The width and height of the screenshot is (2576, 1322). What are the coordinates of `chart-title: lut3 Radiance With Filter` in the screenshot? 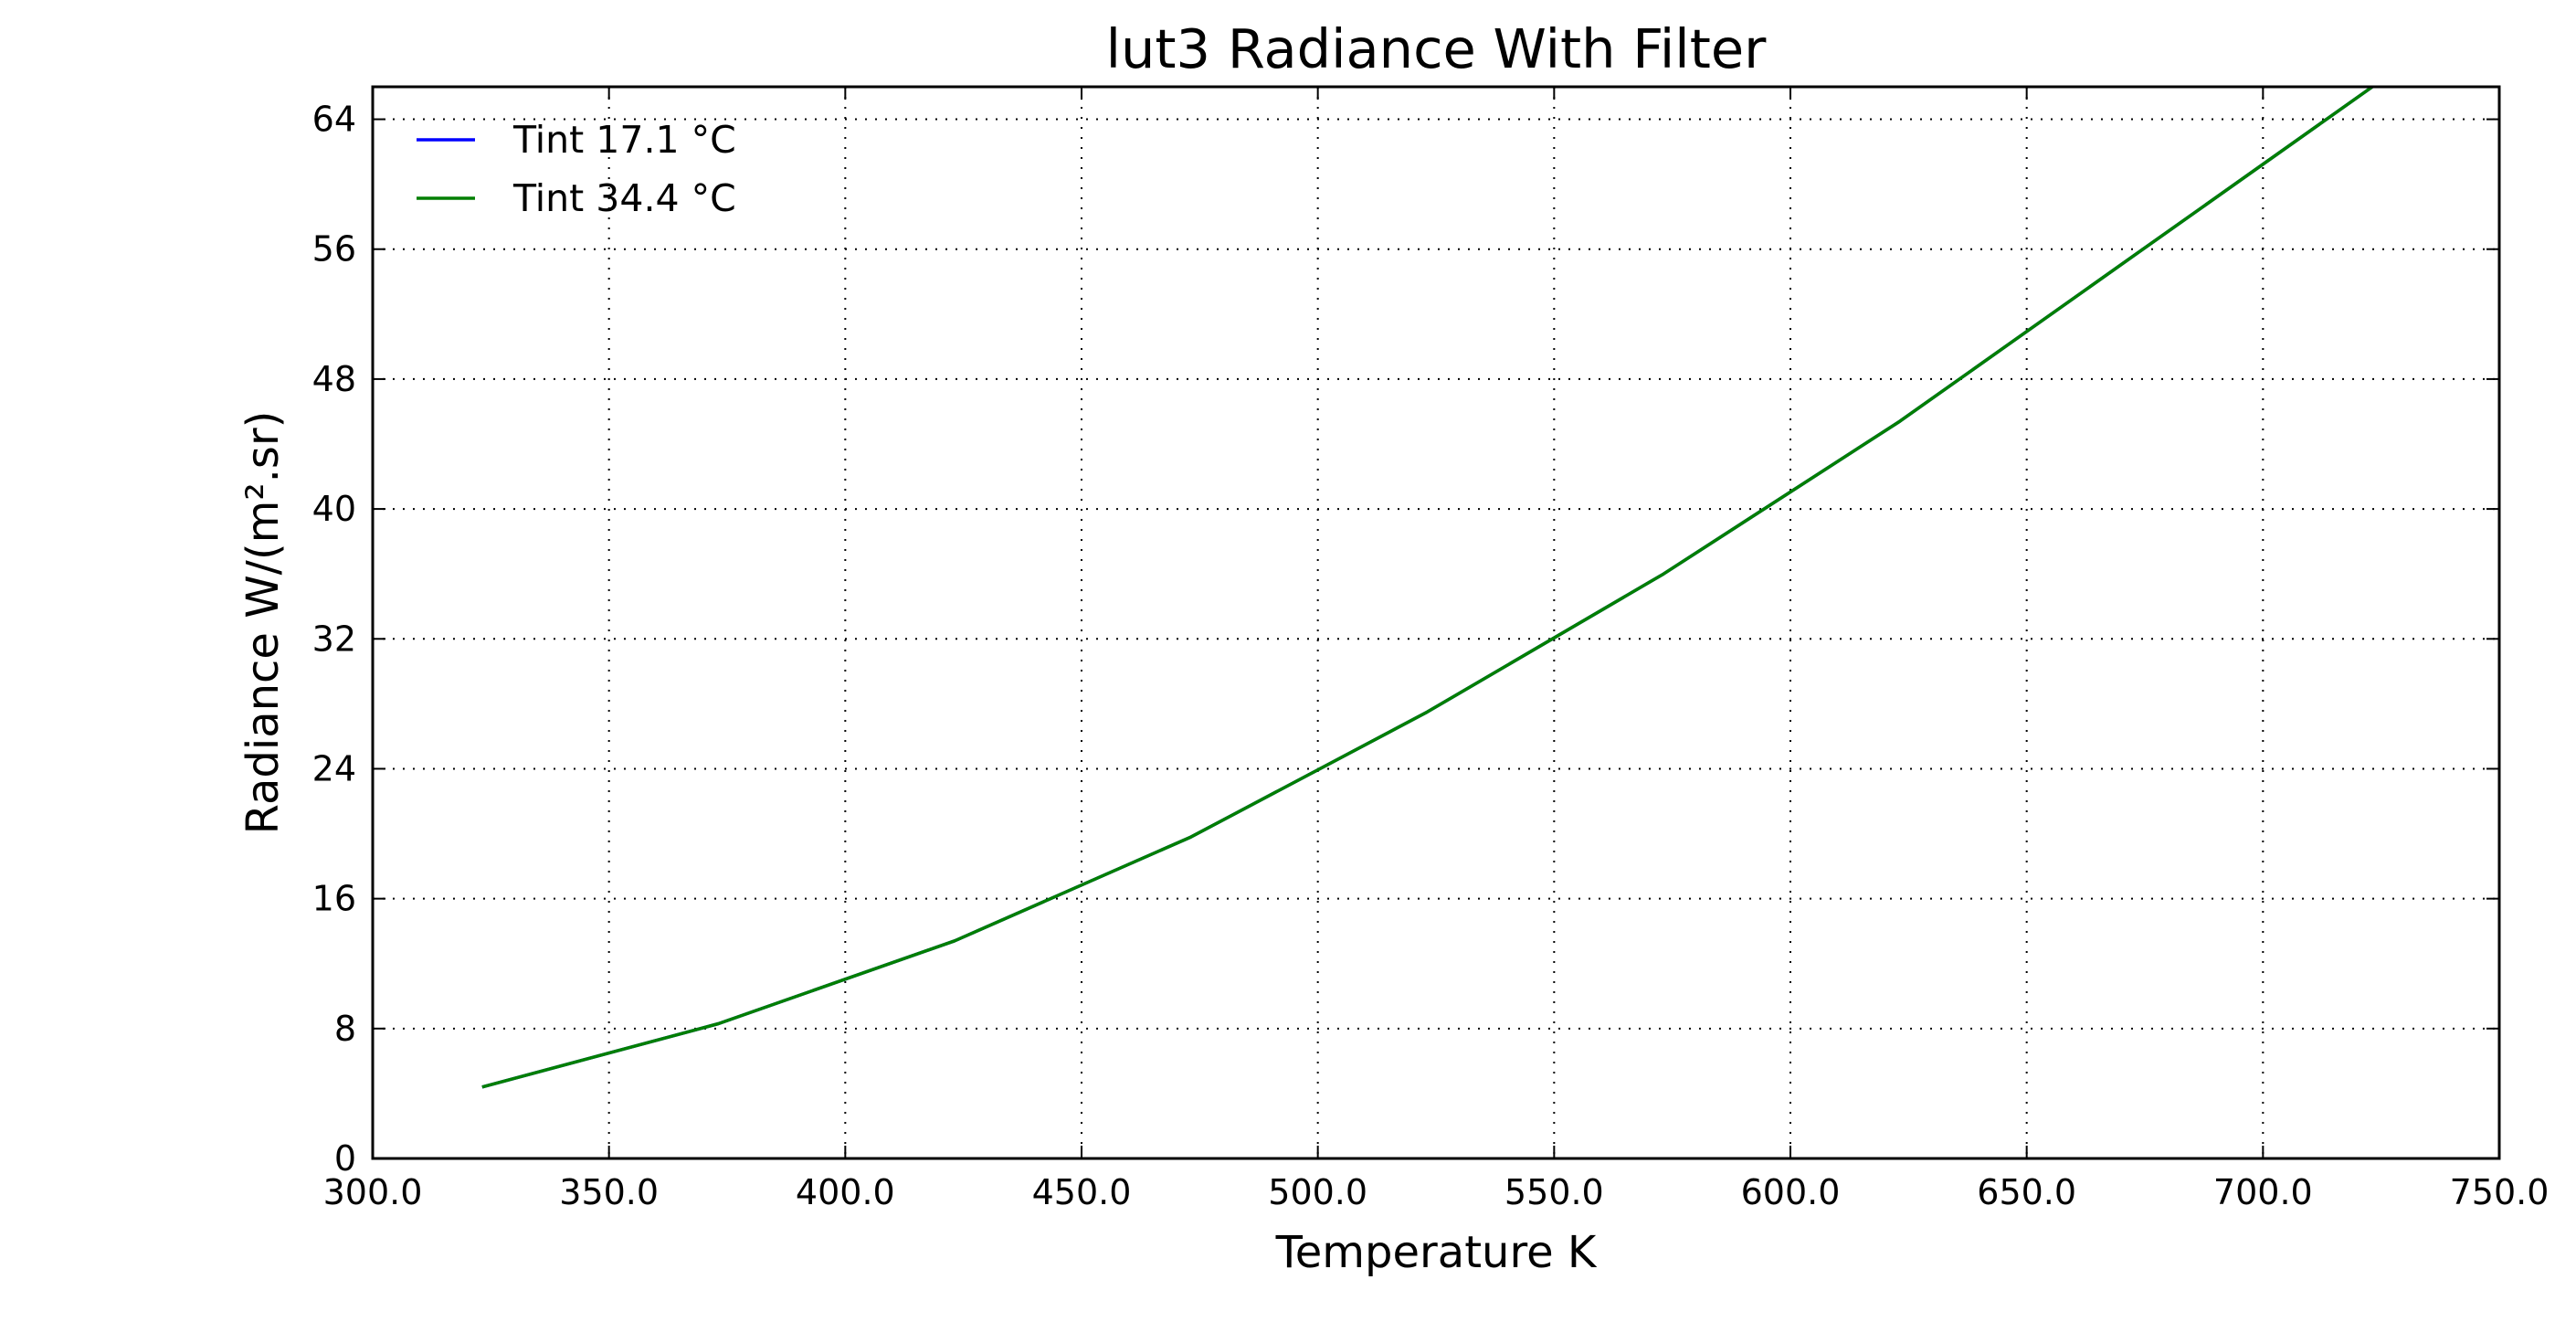 It's located at (1437, 48).